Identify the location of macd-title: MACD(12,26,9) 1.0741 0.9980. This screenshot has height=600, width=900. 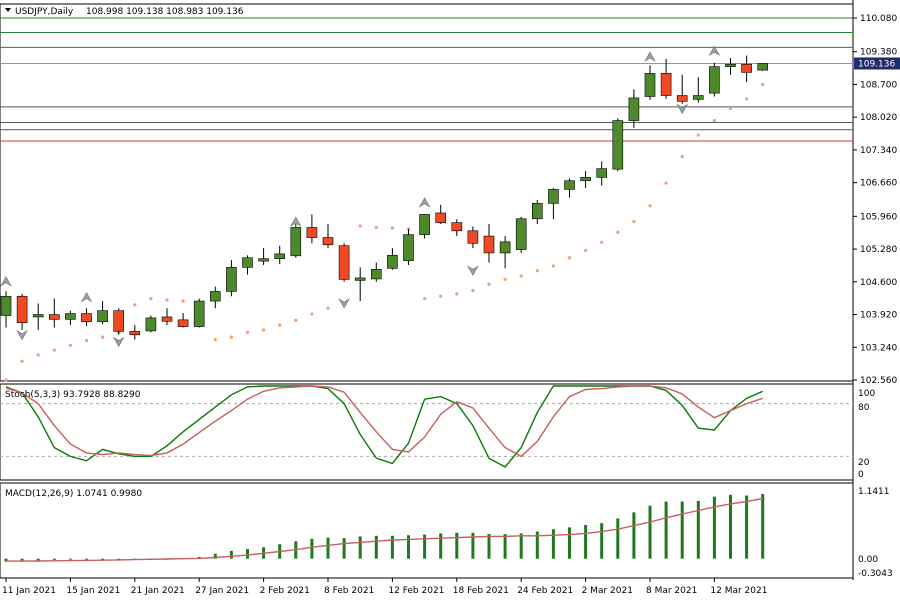
(73, 494).